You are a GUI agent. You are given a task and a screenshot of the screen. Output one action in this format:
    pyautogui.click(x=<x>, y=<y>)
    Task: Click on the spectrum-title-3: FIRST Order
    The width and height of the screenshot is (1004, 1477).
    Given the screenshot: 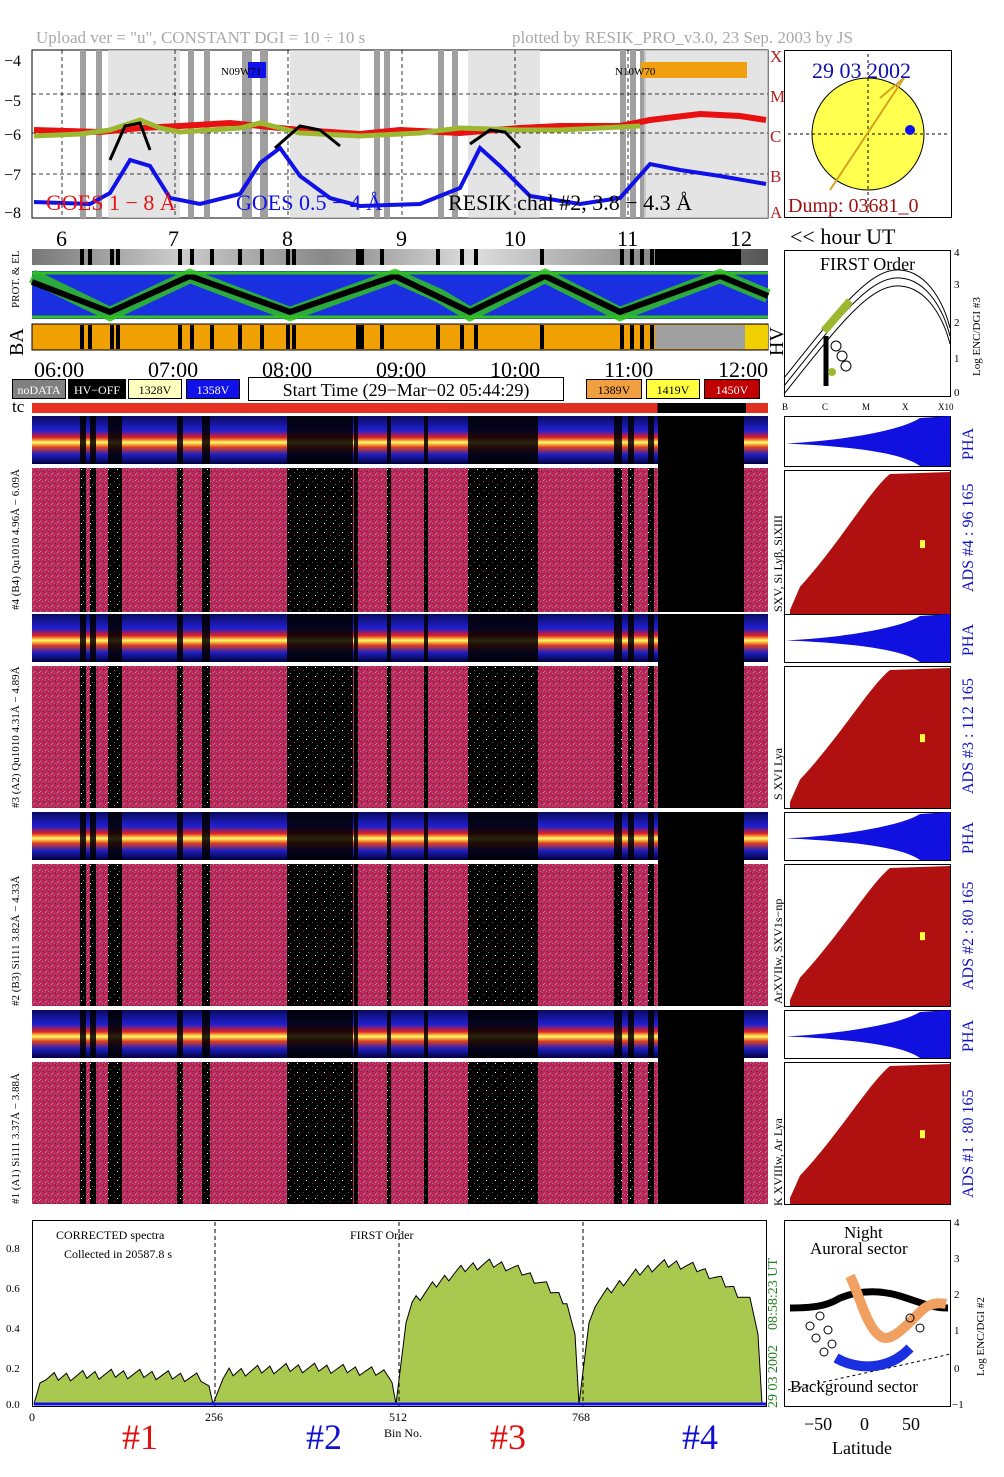 What is the action you would take?
    pyautogui.click(x=381, y=1235)
    